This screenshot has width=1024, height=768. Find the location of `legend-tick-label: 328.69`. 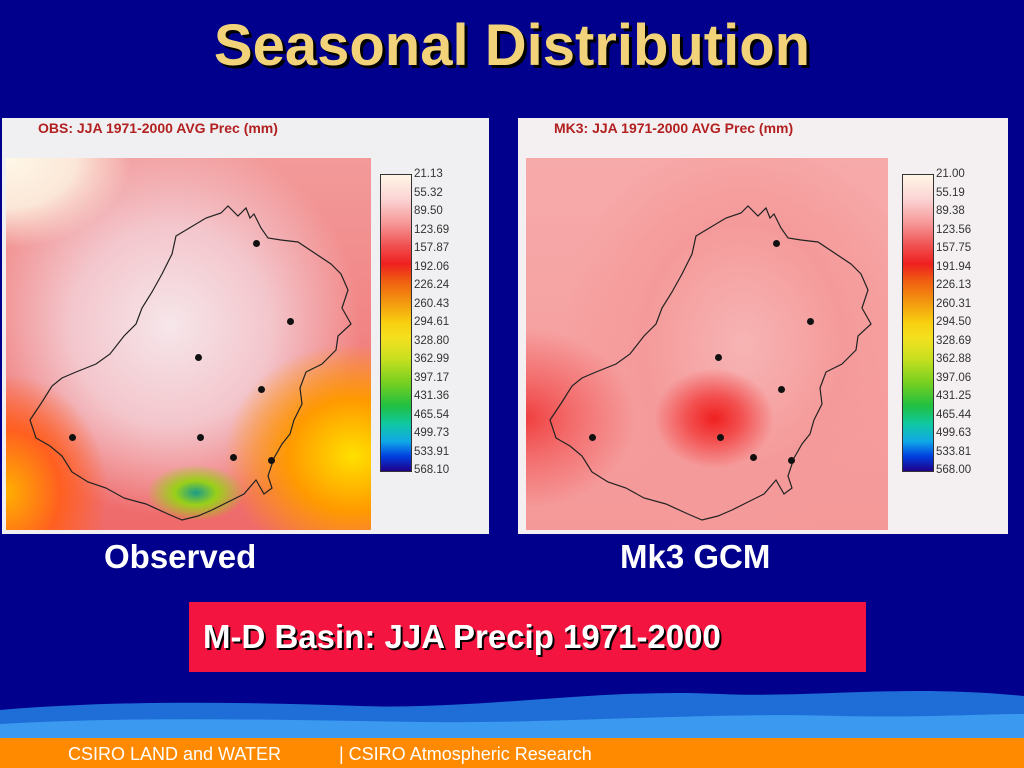

legend-tick-label: 328.69 is located at coordinates (954, 340).